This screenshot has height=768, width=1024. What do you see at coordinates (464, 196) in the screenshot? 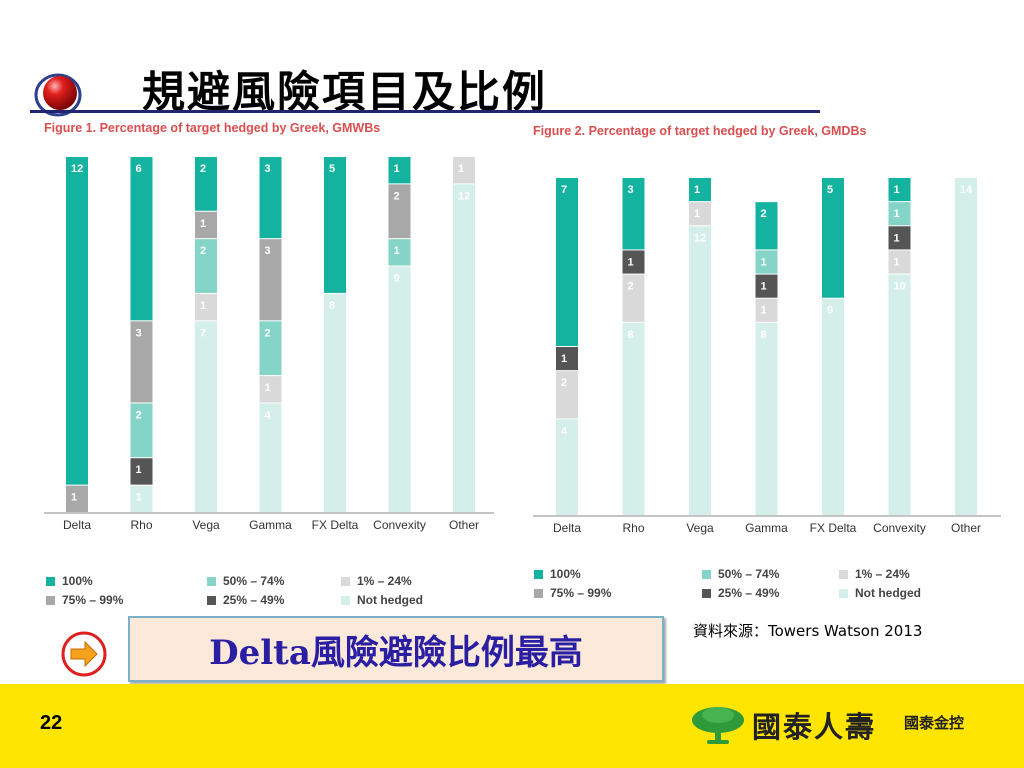
I see `data-label-other-not-hedged: 12` at bounding box center [464, 196].